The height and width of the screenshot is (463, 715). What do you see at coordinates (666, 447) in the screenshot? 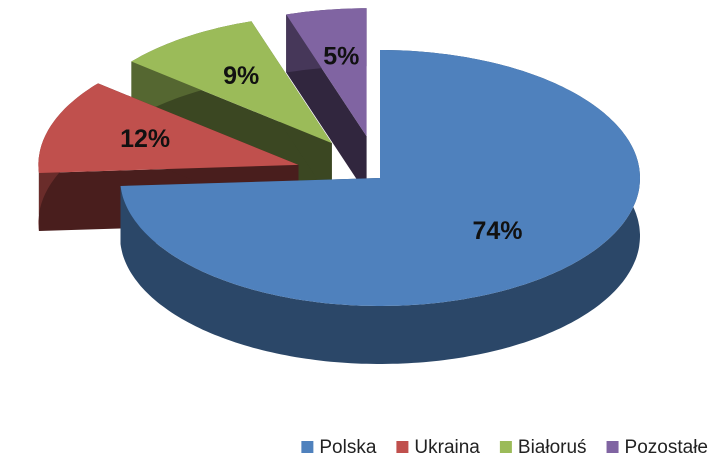
I see `legend-label: Pozostałe` at bounding box center [666, 447].